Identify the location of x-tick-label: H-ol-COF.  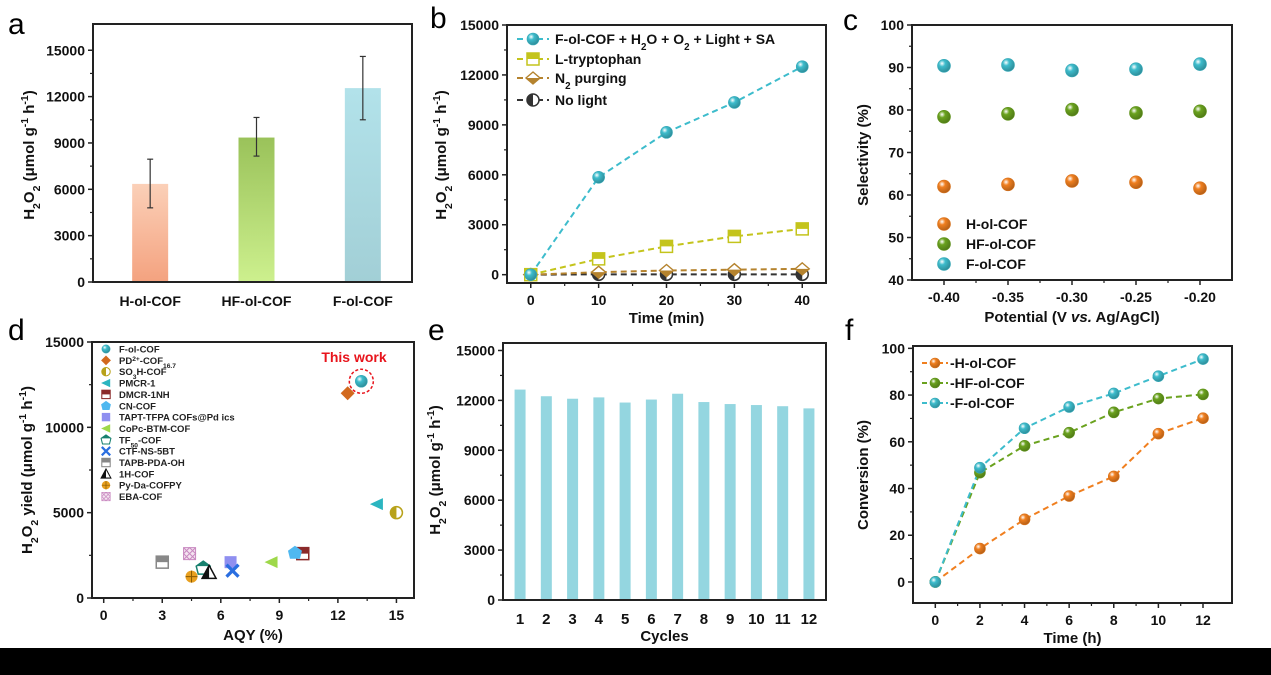
(150, 301).